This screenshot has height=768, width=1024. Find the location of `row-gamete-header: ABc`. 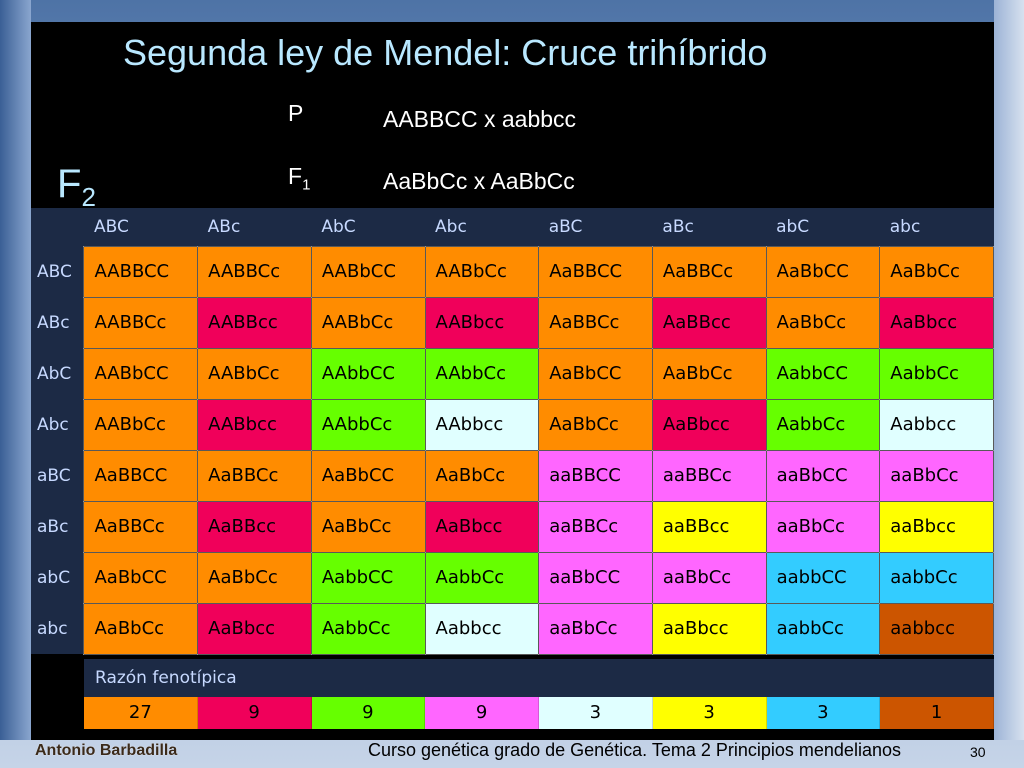

row-gamete-header: ABc is located at coordinates (57, 322).